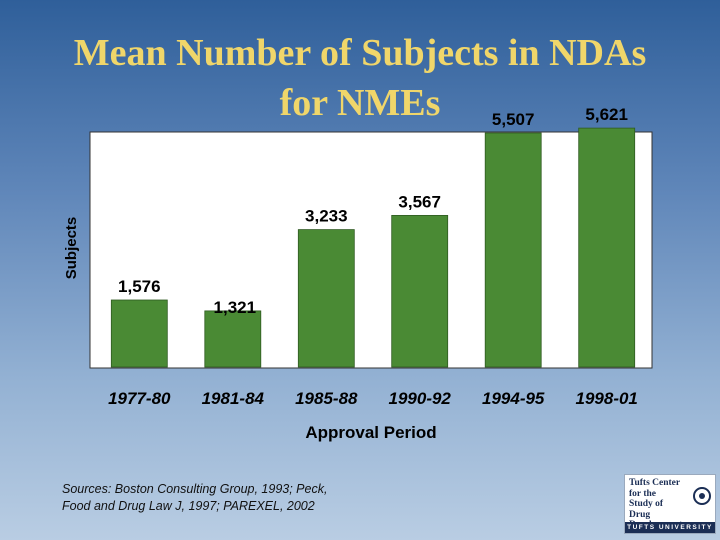 This screenshot has width=720, height=540. What do you see at coordinates (326, 398) in the screenshot?
I see `tick-label-1985-88: 1985-88` at bounding box center [326, 398].